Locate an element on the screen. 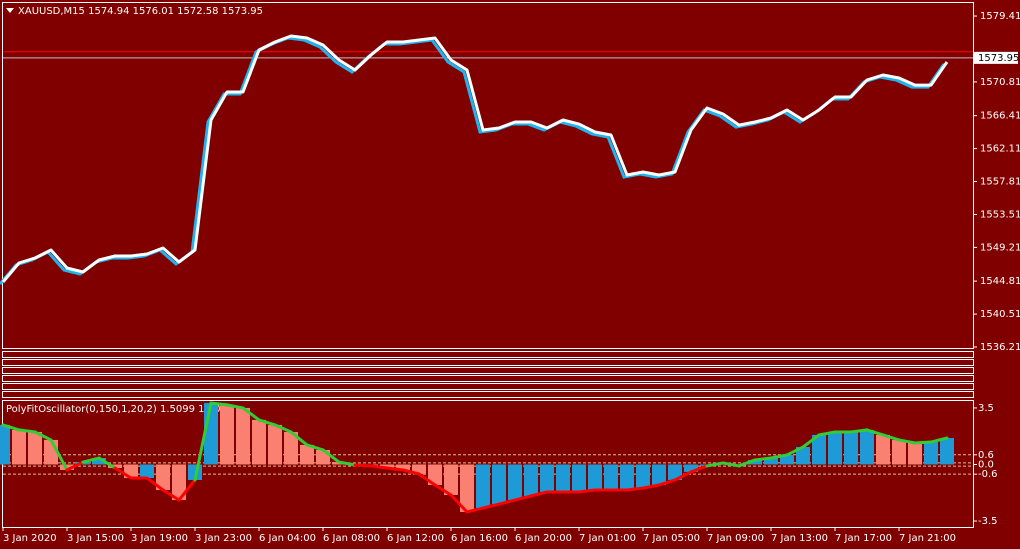 This screenshot has height=549, width=1020. x-tick-label: 6 Jan 12:00 is located at coordinates (415, 538).